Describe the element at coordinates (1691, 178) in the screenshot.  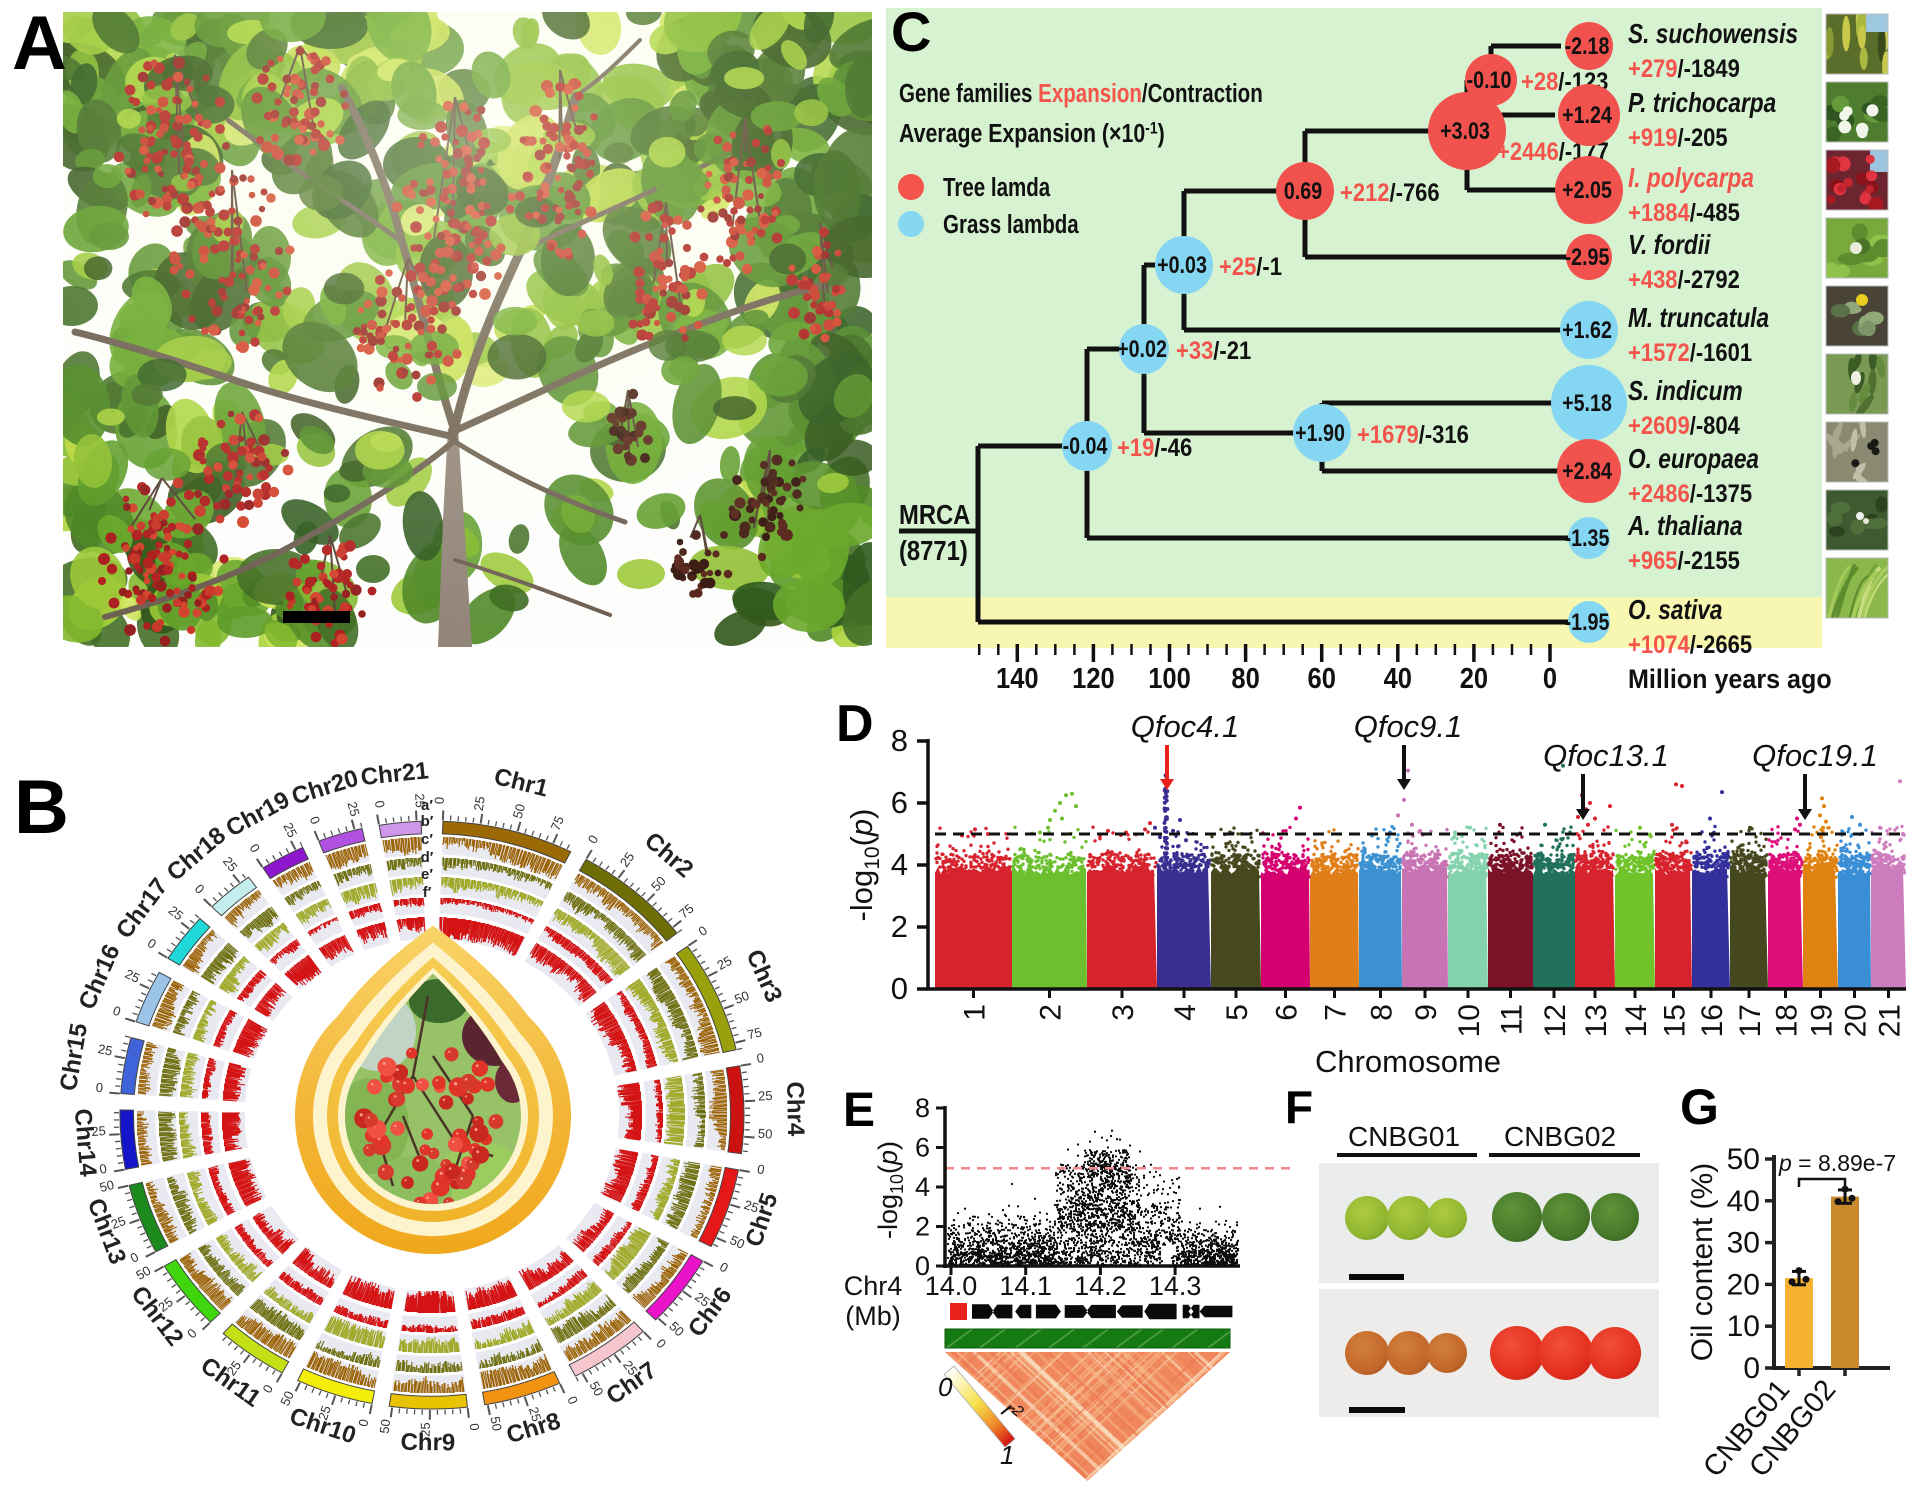
I see `svg-text: I. polycarpa` at that location.